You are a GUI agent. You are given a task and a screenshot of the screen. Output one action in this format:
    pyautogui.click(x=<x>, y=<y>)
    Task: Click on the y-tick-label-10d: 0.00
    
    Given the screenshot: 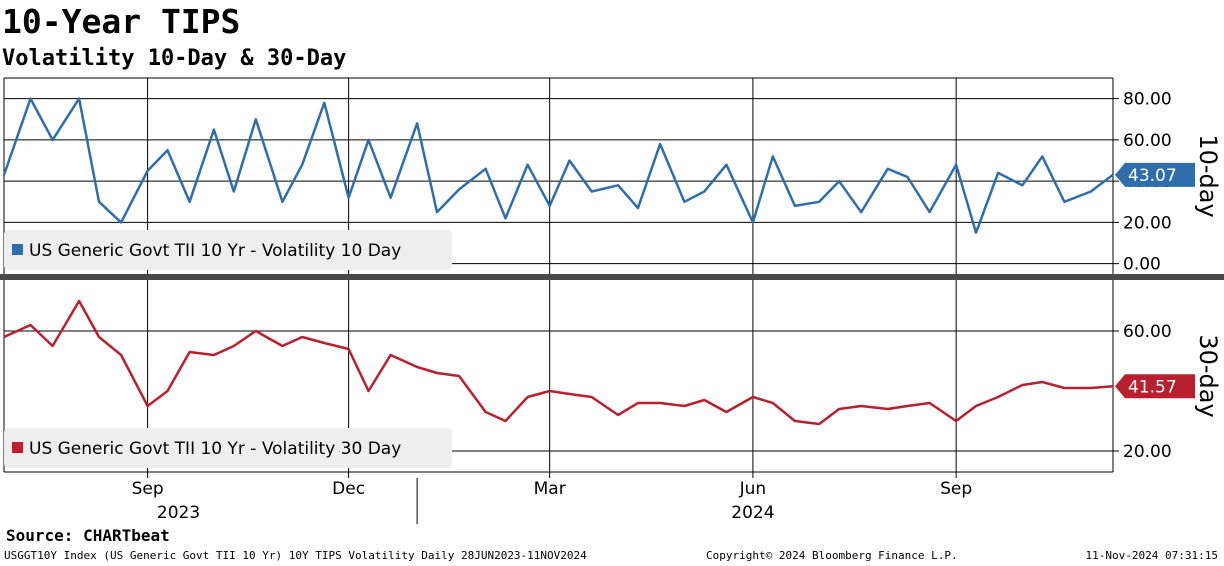 What is the action you would take?
    pyautogui.click(x=1142, y=265)
    